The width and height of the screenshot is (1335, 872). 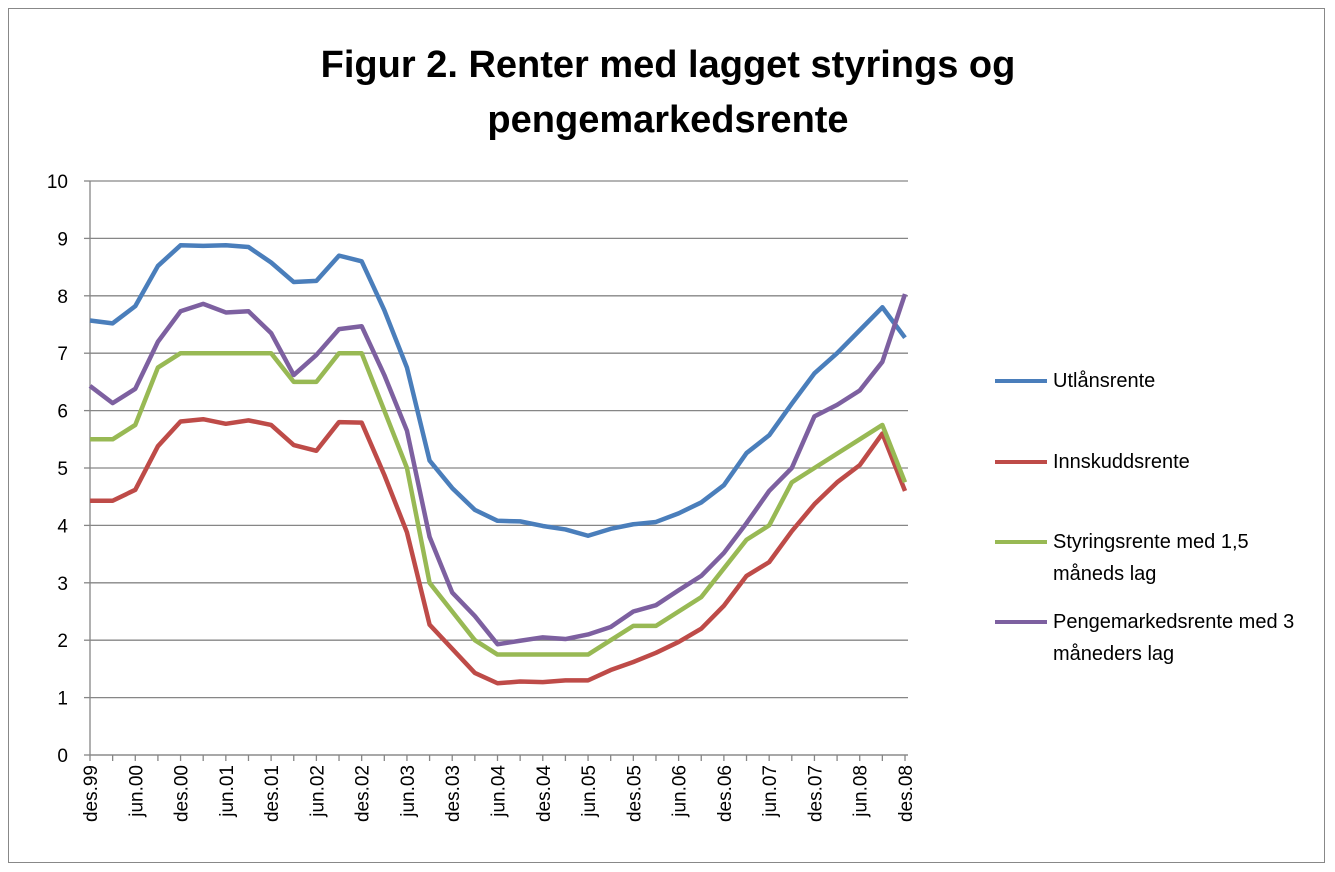 What do you see at coordinates (62, 526) in the screenshot?
I see `y-tick-label: 4` at bounding box center [62, 526].